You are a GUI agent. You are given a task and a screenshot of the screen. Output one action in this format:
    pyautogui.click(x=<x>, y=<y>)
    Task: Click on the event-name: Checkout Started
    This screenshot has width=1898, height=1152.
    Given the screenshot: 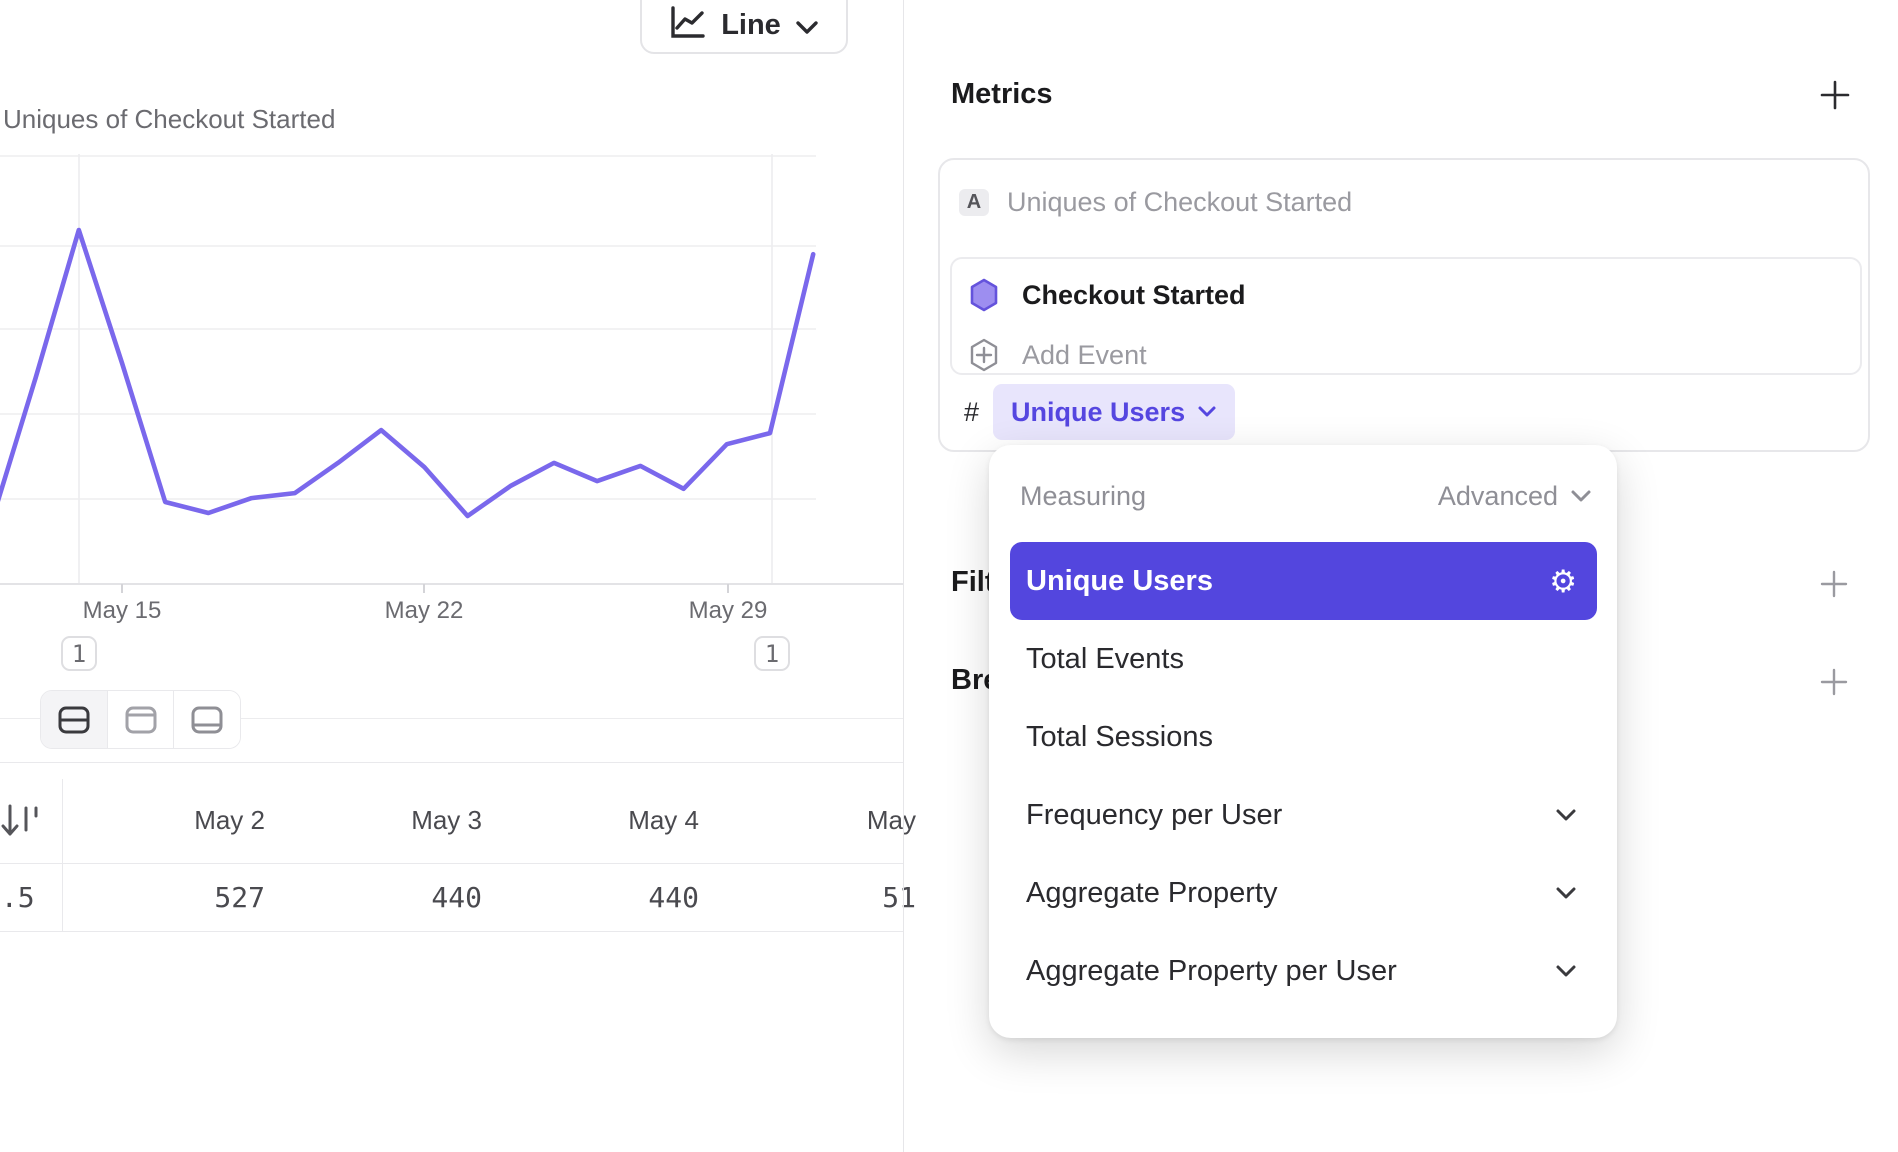 What is the action you would take?
    pyautogui.click(x=1134, y=294)
    